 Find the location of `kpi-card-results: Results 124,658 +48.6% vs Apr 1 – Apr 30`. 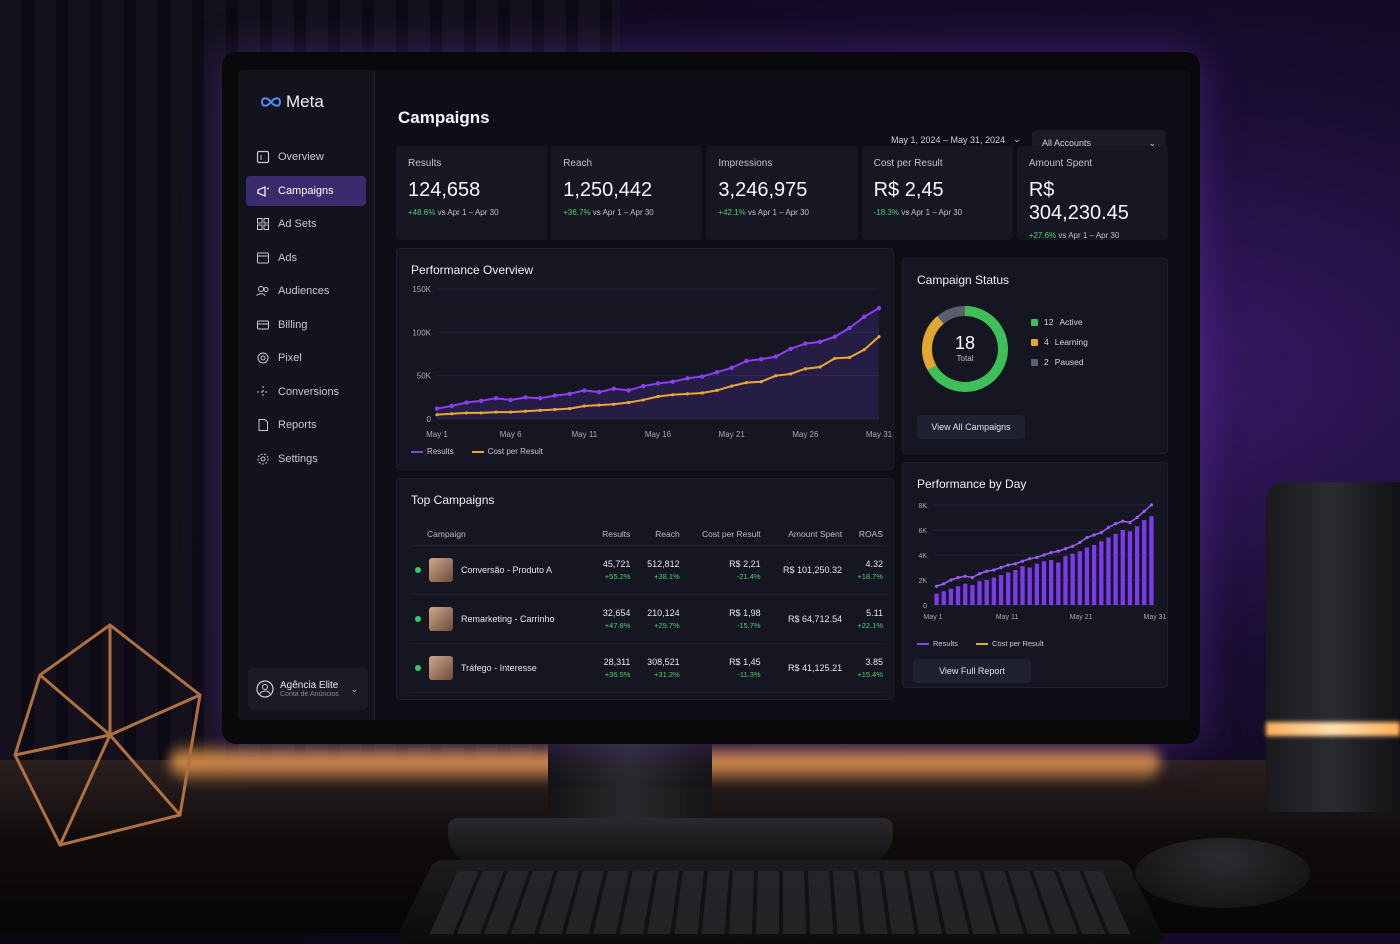

kpi-card-results: Results 124,658 +48.6% vs Apr 1 – Apr 30 is located at coordinates (471, 193).